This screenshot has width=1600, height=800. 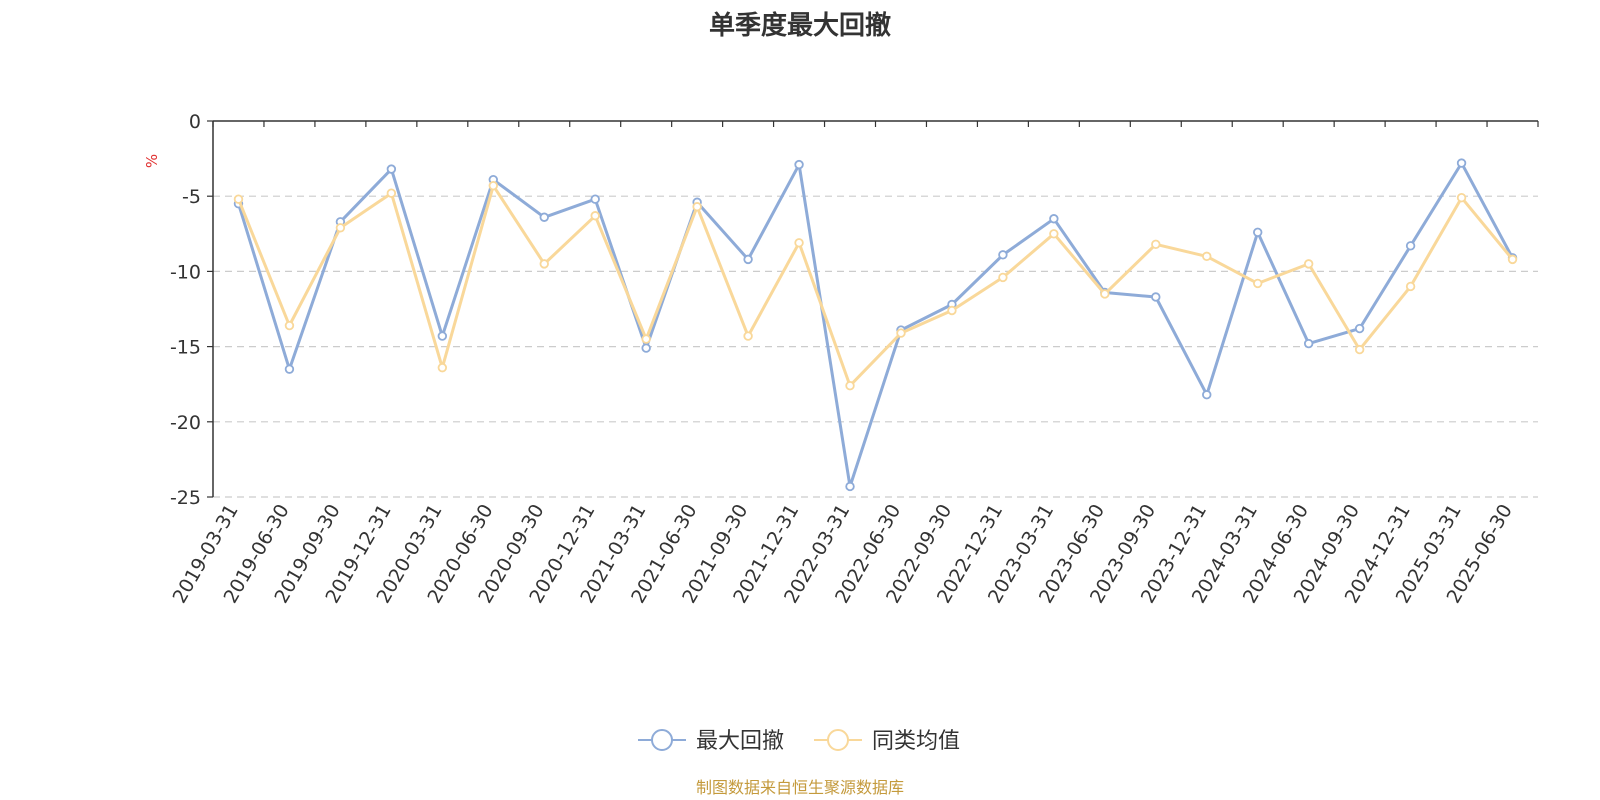 What do you see at coordinates (191, 197) in the screenshot?
I see `y-tick-label: -5` at bounding box center [191, 197].